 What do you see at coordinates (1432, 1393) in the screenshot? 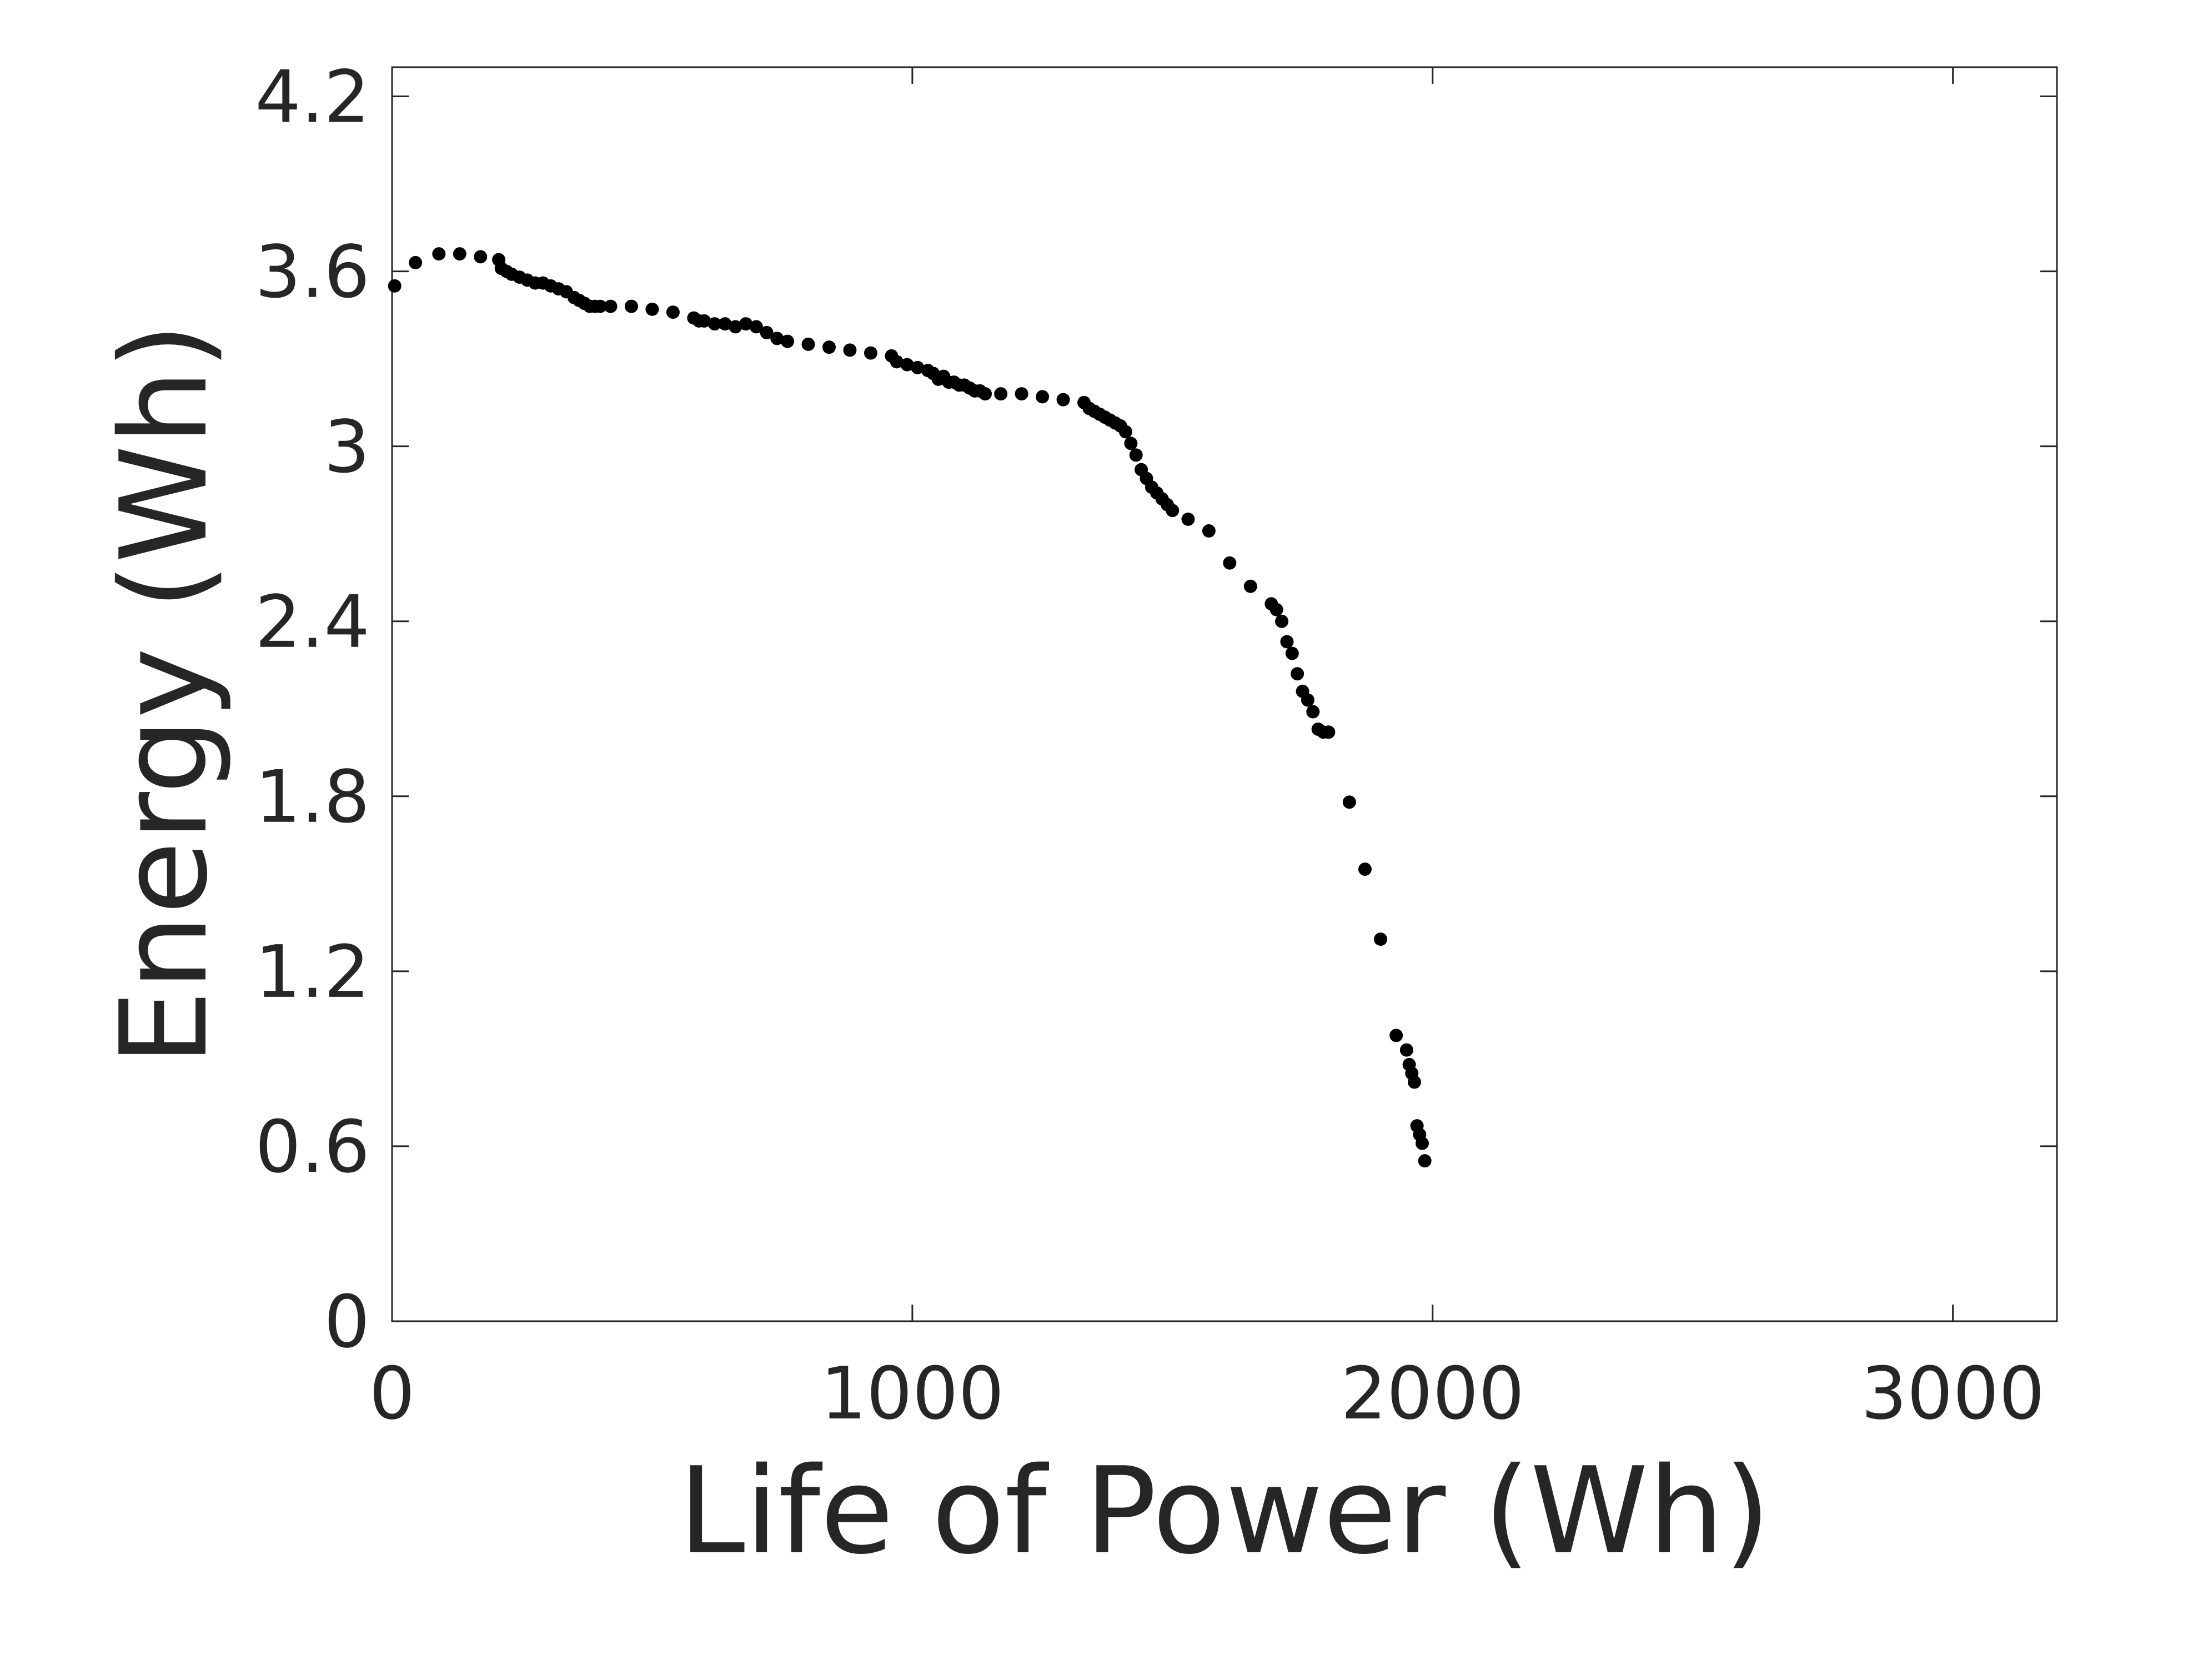
I see `x-tick-label: 2000` at bounding box center [1432, 1393].